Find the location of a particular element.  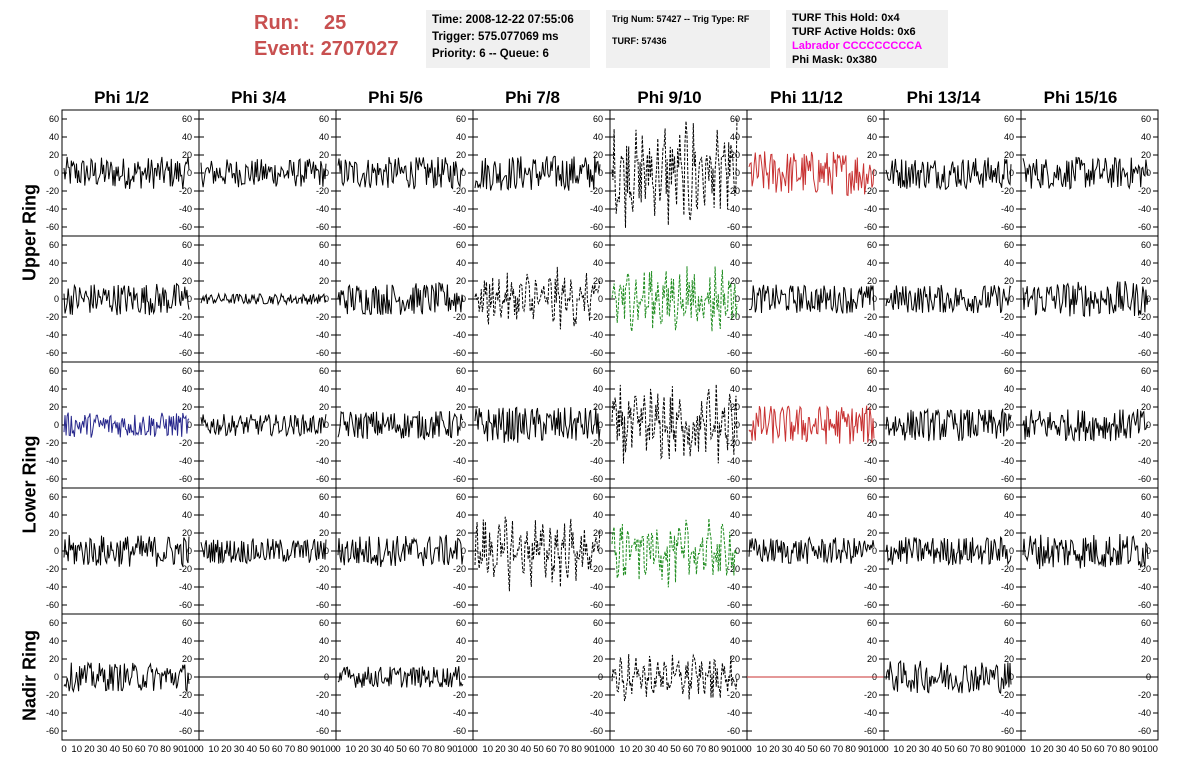

labrador-text: Labrador CCCCCCCCCA is located at coordinates (857, 46).